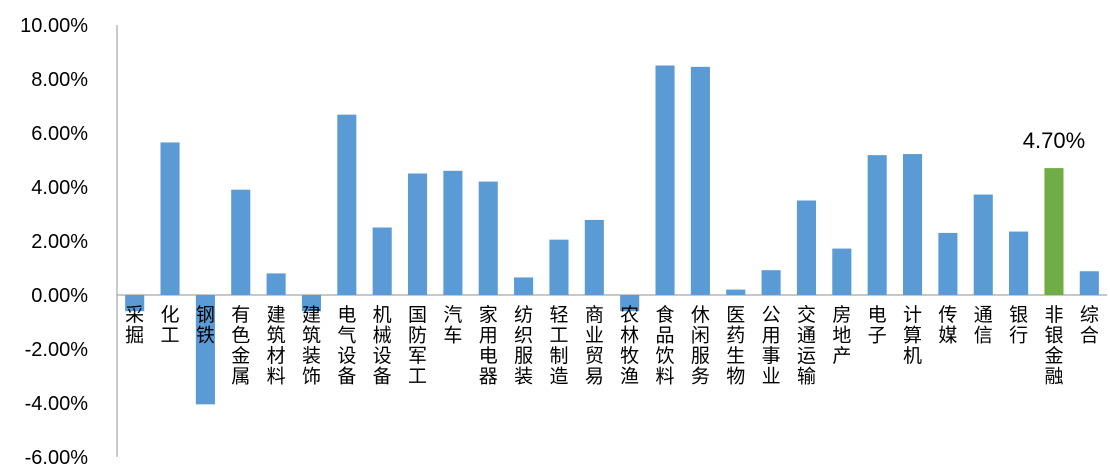  Describe the element at coordinates (1089, 325) in the screenshot. I see `category-label: 综合` at that location.